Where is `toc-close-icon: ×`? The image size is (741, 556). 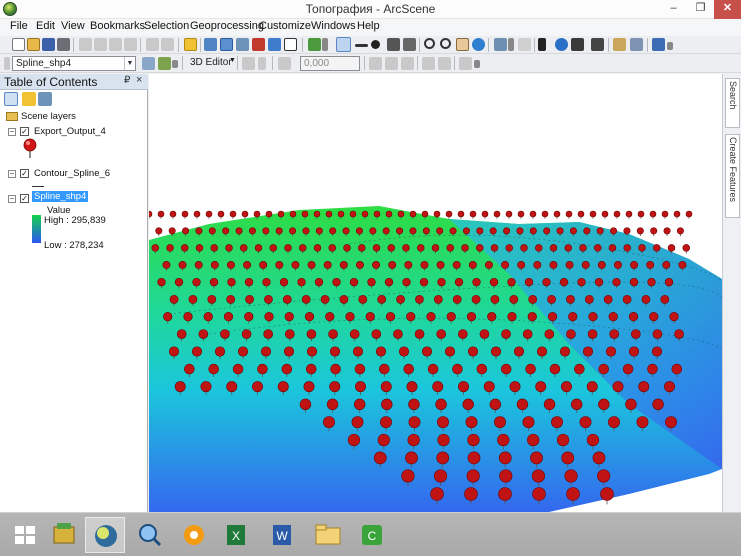 toc-close-icon: × is located at coordinates (139, 80).